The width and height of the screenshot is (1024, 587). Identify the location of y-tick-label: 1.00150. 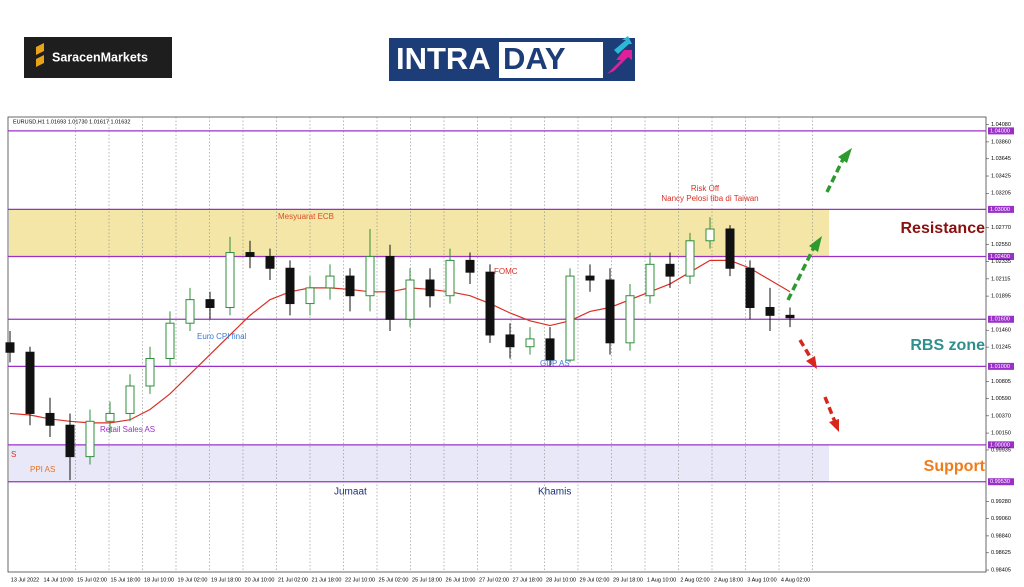
(1001, 434).